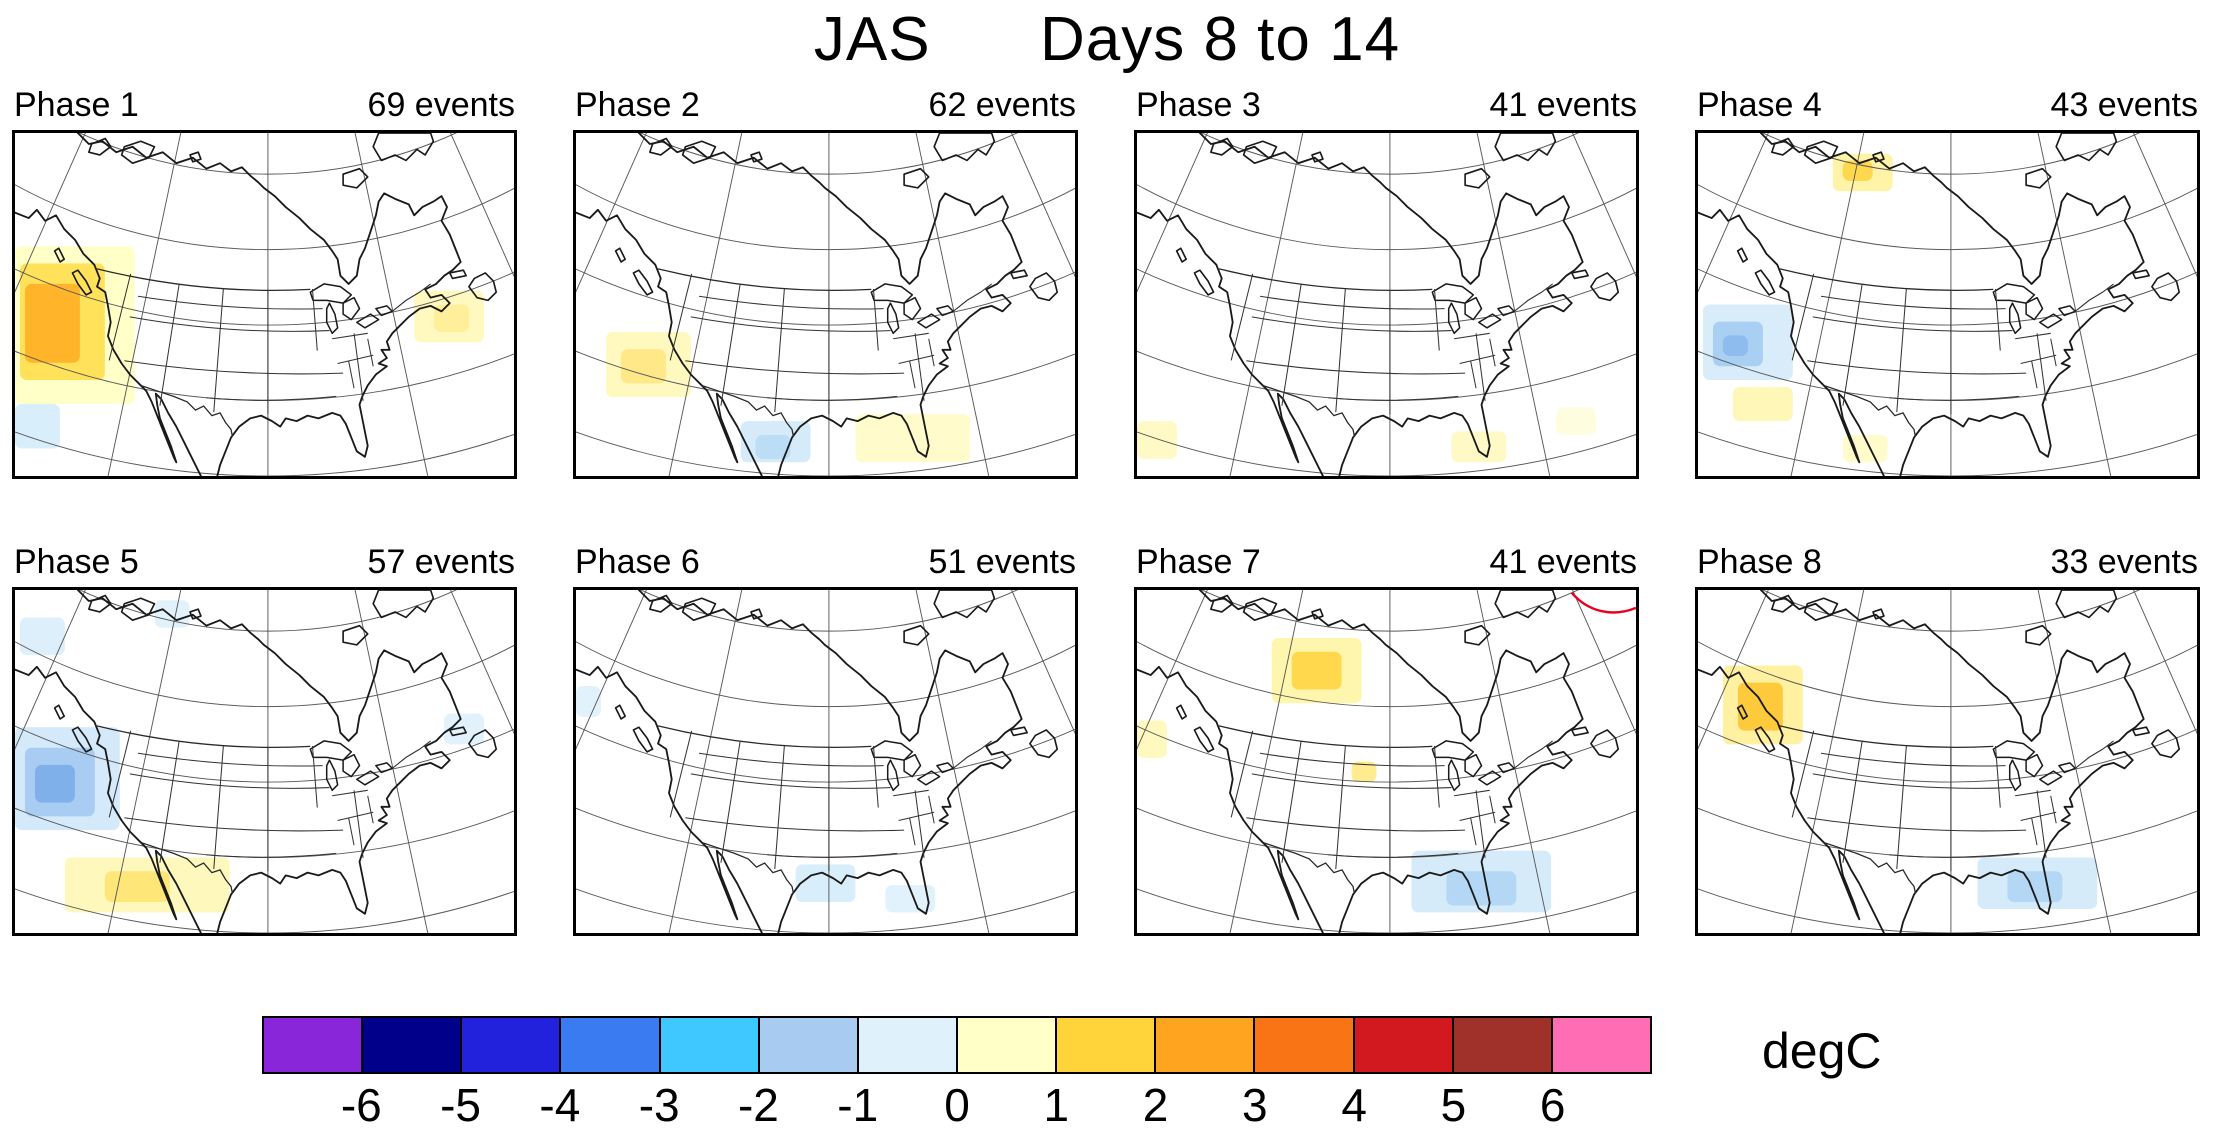 This screenshot has height=1132, width=2214. What do you see at coordinates (264, 108) in the screenshot?
I see `panel-header: Phase 1 69 events` at bounding box center [264, 108].